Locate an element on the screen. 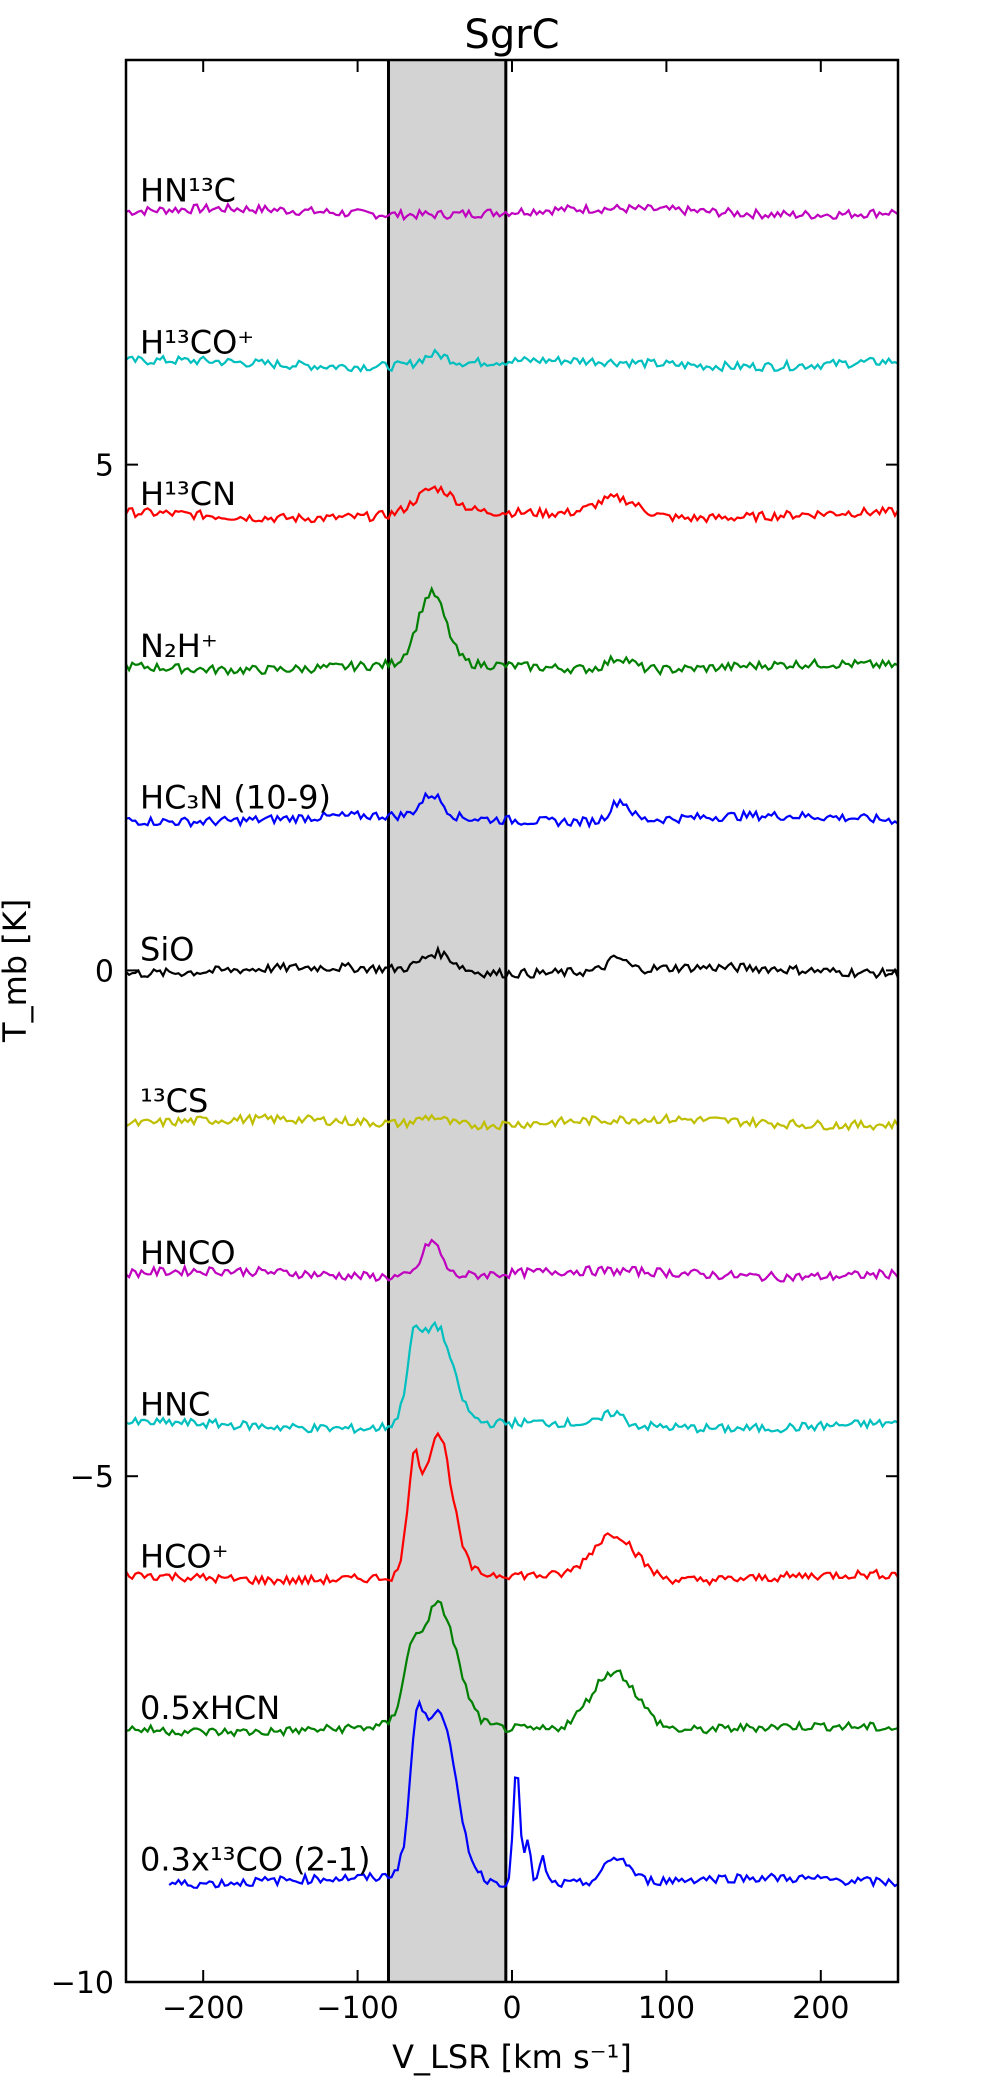  chart-title: SgrC is located at coordinates (511, 35).